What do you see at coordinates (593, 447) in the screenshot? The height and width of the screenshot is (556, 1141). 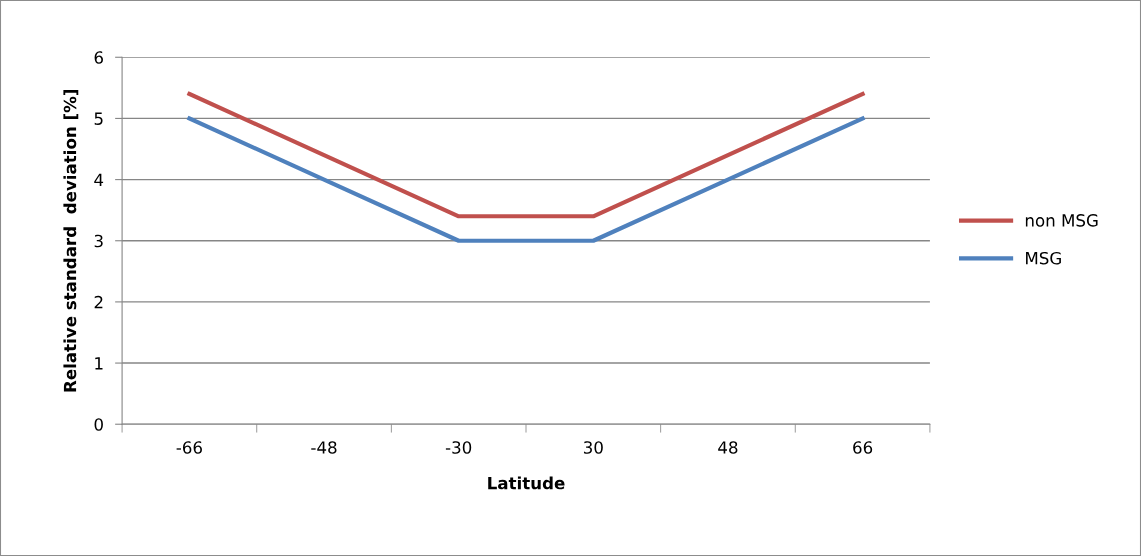 I see `x-tick-label: 30` at bounding box center [593, 447].